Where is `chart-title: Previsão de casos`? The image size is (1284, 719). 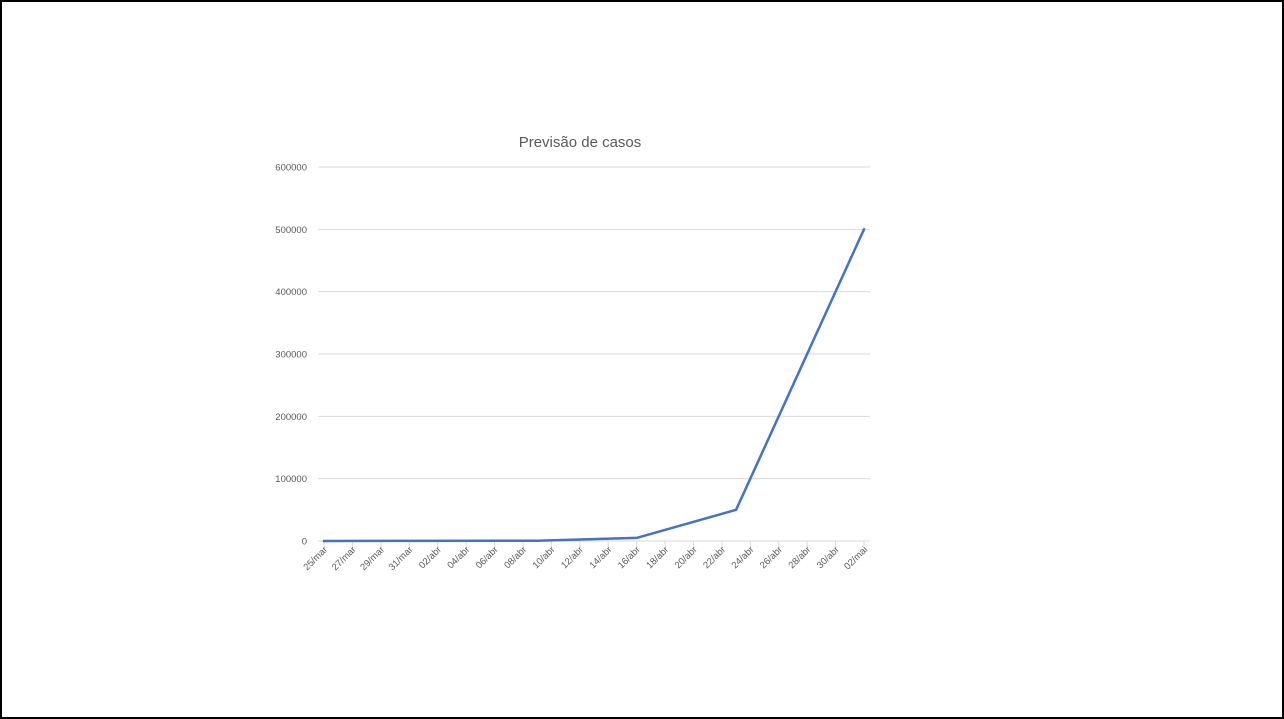 chart-title: Previsão de casos is located at coordinates (580, 142).